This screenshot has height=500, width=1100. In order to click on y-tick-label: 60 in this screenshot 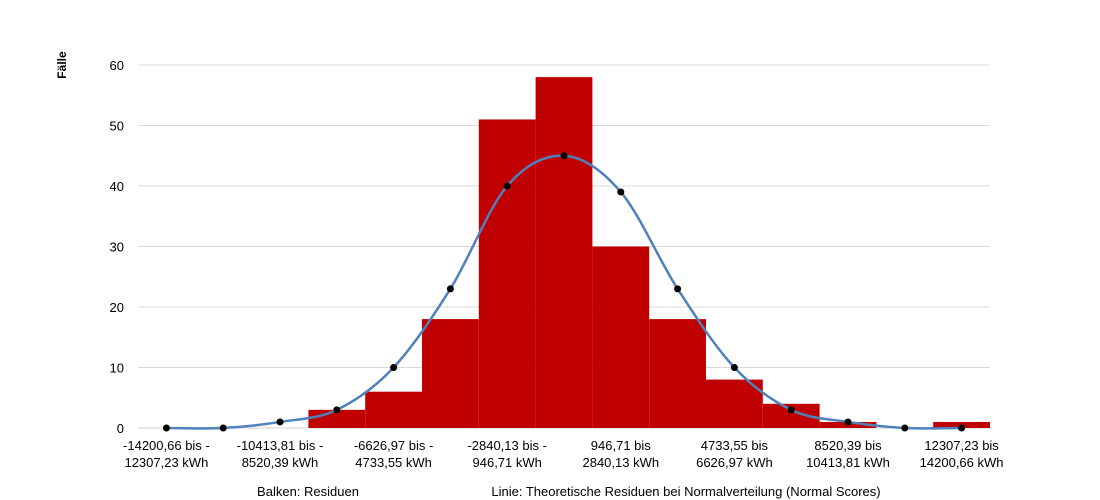, I will do `click(117, 65)`.